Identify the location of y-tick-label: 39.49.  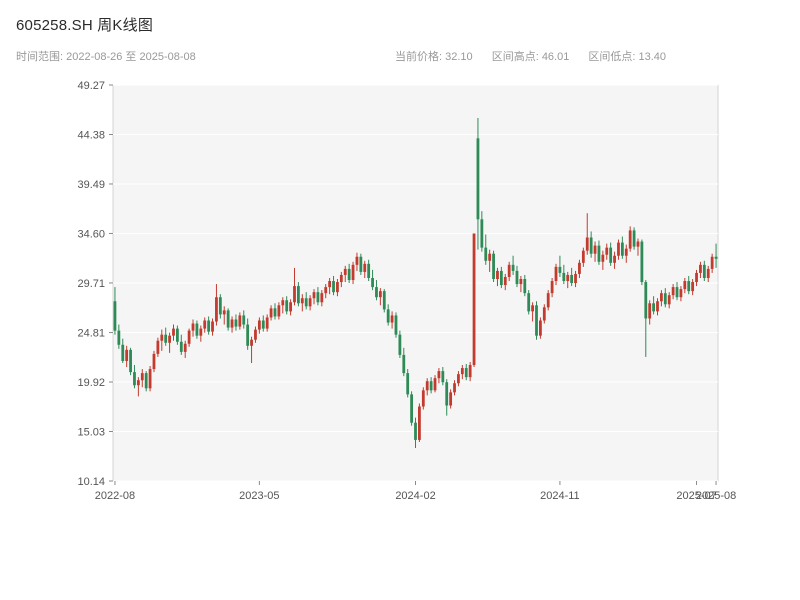
(91, 185).